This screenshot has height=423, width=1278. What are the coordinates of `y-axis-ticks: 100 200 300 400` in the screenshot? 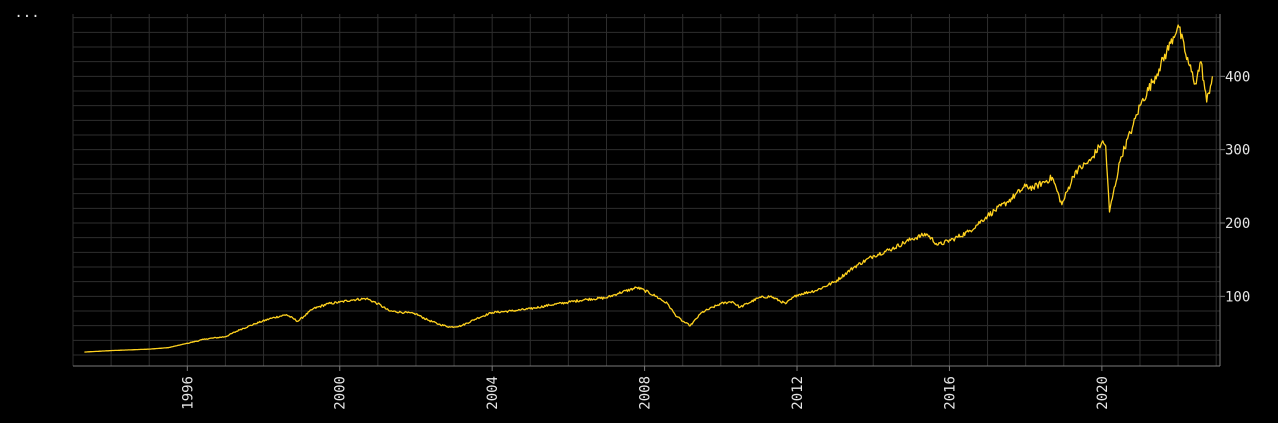 It's located at (1235, 187).